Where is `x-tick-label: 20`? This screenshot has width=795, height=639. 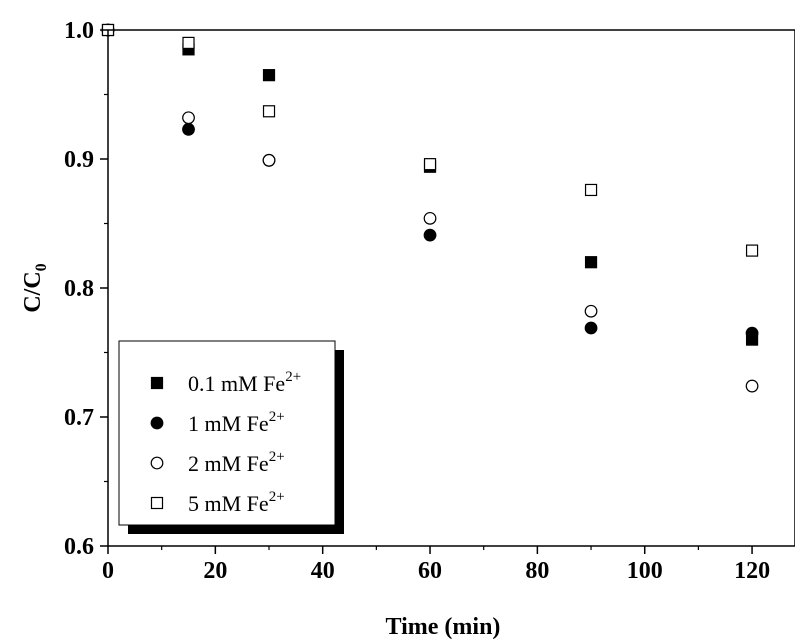
x-tick-label: 20 is located at coordinates (215, 571).